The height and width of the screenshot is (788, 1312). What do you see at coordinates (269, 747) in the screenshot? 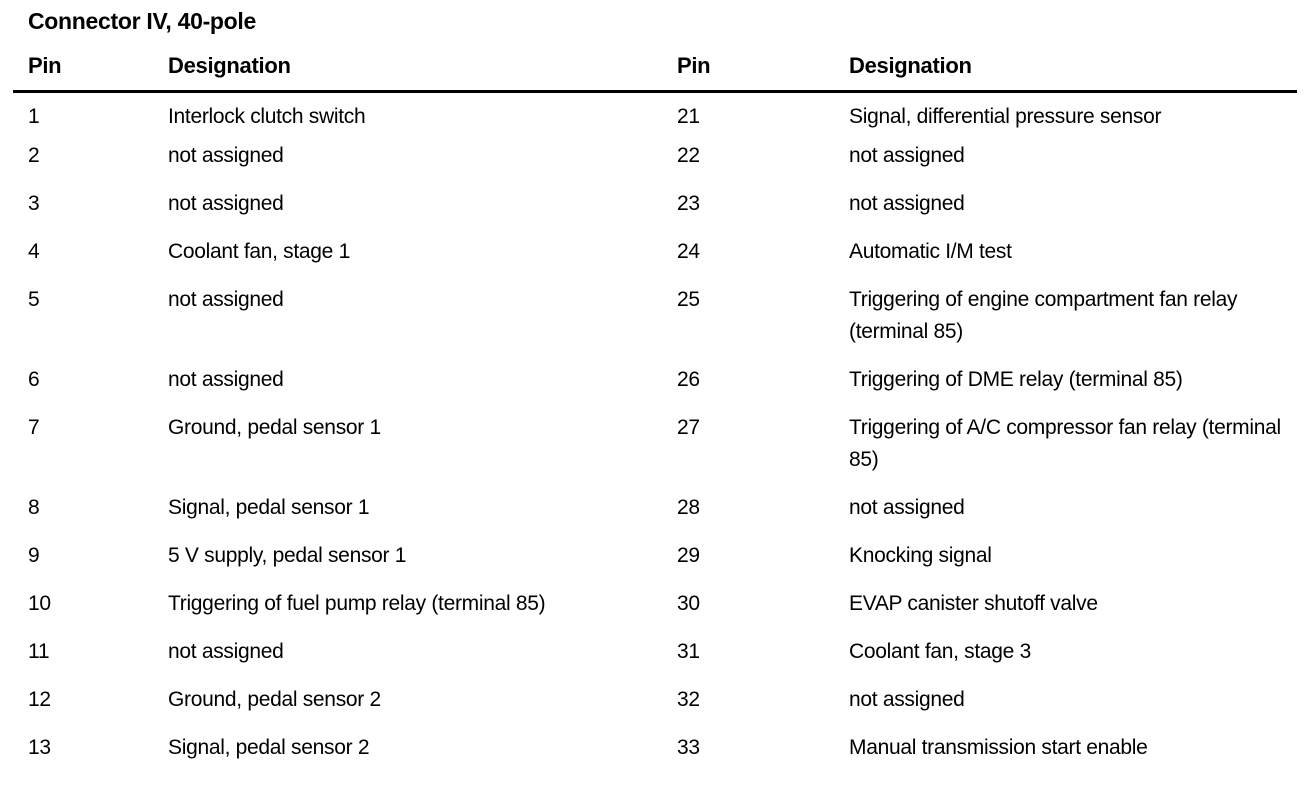
I see `designation-cell: Signal, pedal sensor 2` at bounding box center [269, 747].